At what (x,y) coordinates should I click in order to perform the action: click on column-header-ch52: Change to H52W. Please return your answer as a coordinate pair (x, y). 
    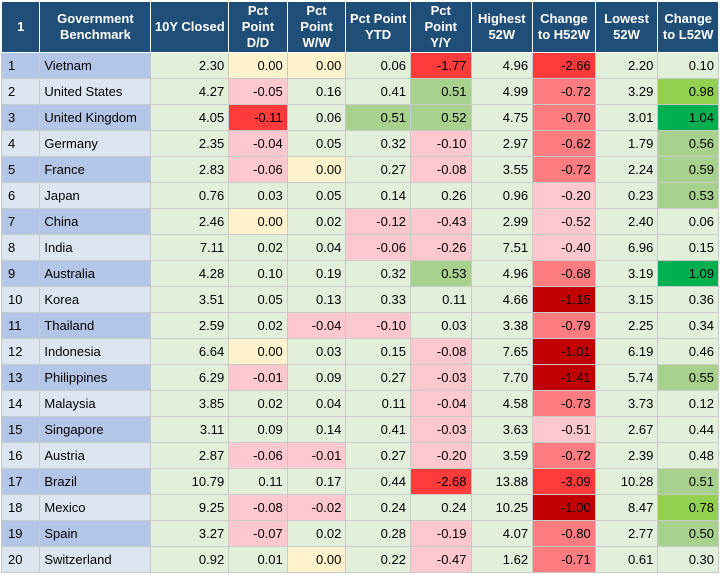
    Looking at the image, I should click on (564, 27).